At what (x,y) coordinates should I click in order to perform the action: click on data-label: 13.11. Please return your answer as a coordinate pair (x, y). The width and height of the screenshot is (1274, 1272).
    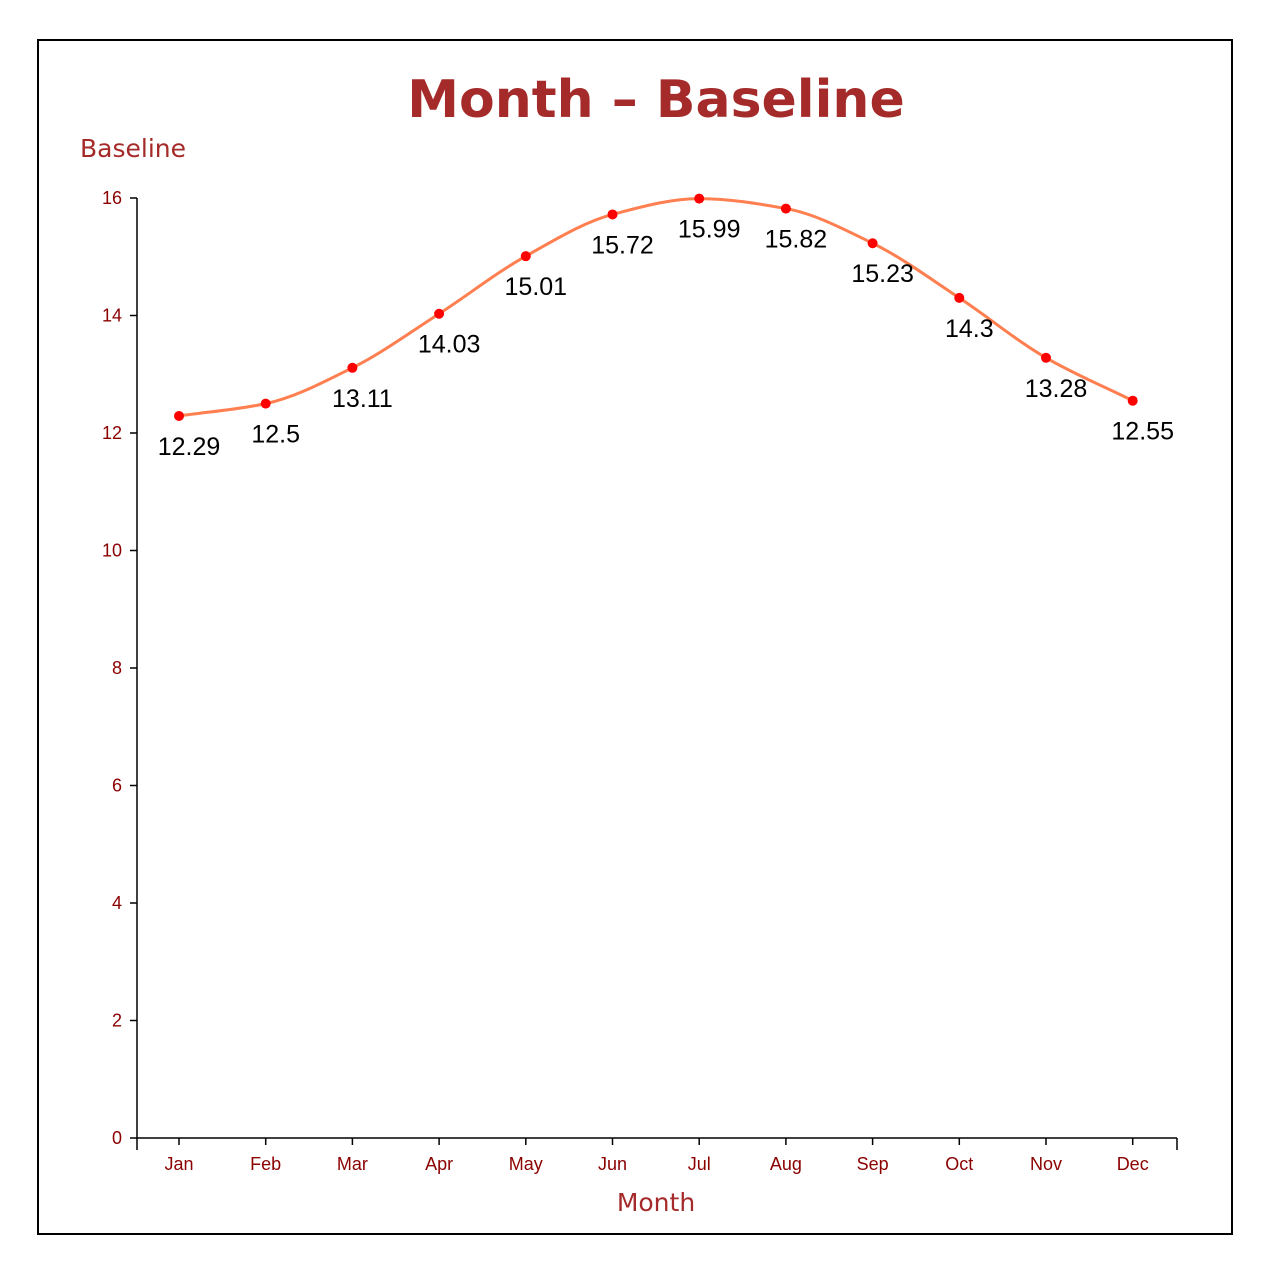
    Looking at the image, I should click on (362, 399).